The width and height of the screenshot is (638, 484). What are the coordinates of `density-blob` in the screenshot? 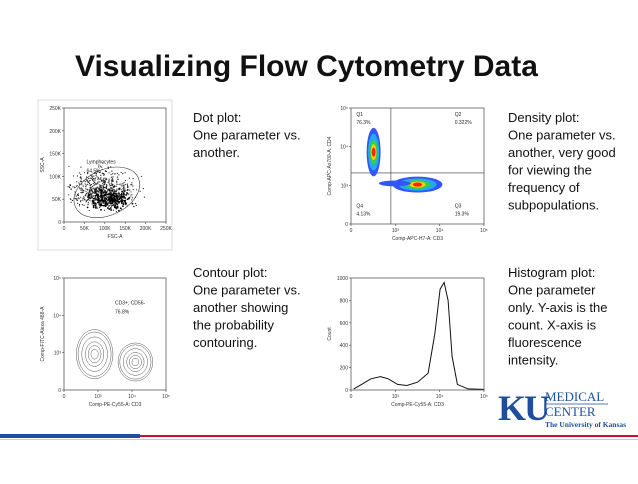 It's located at (394, 183).